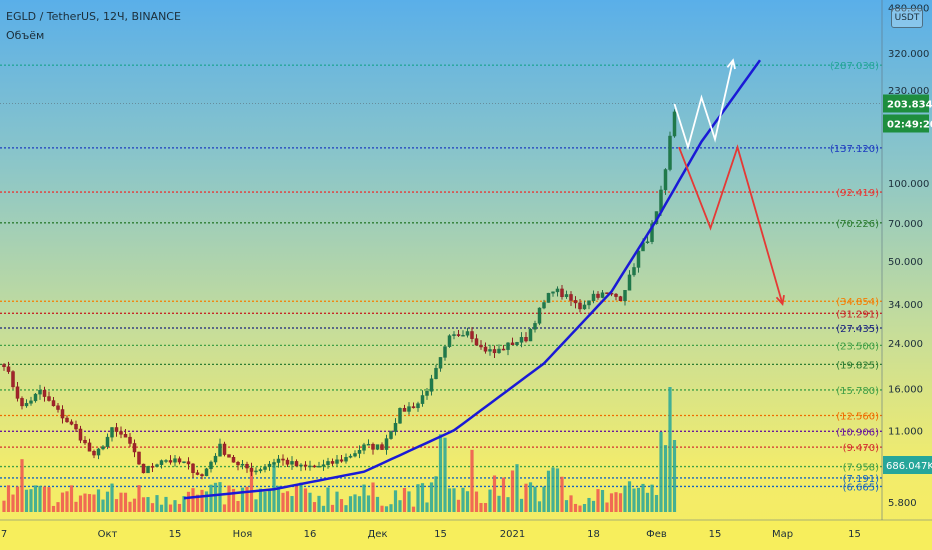 The image size is (932, 550). Describe the element at coordinates (854, 149) in the screenshot. I see `level-label-1: (137.120)` at that location.